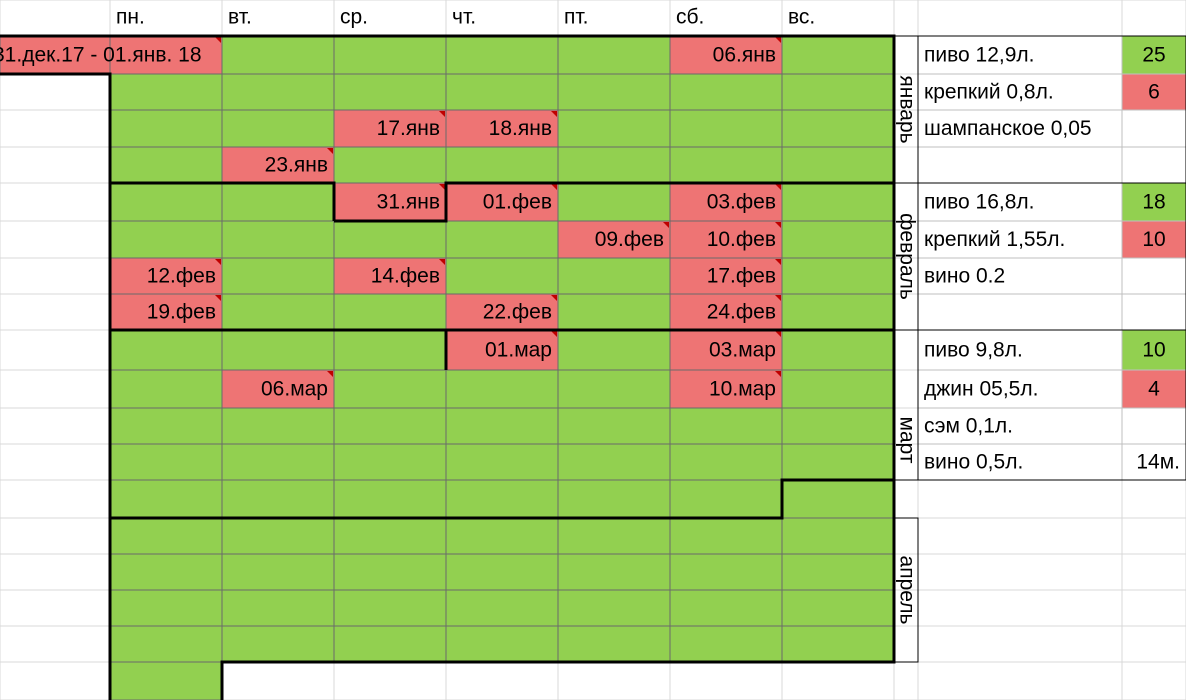  What do you see at coordinates (981, 389) in the screenshot?
I see `summary-label: джин 05,5л.` at bounding box center [981, 389].